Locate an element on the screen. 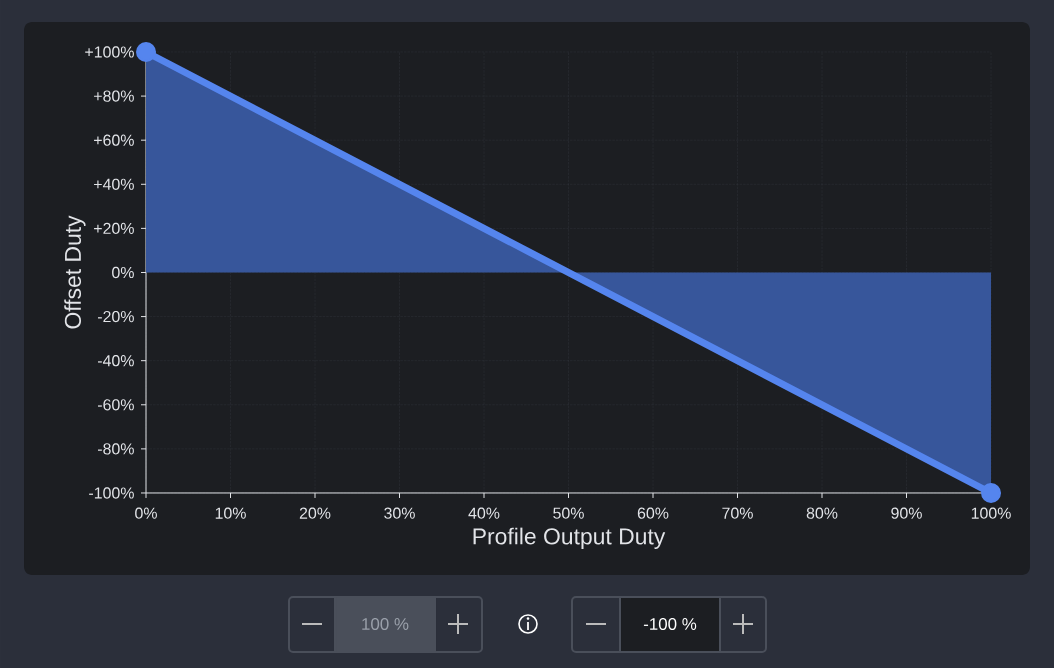 The height and width of the screenshot is (668, 1054). x-tick-label: 50% is located at coordinates (568, 513).